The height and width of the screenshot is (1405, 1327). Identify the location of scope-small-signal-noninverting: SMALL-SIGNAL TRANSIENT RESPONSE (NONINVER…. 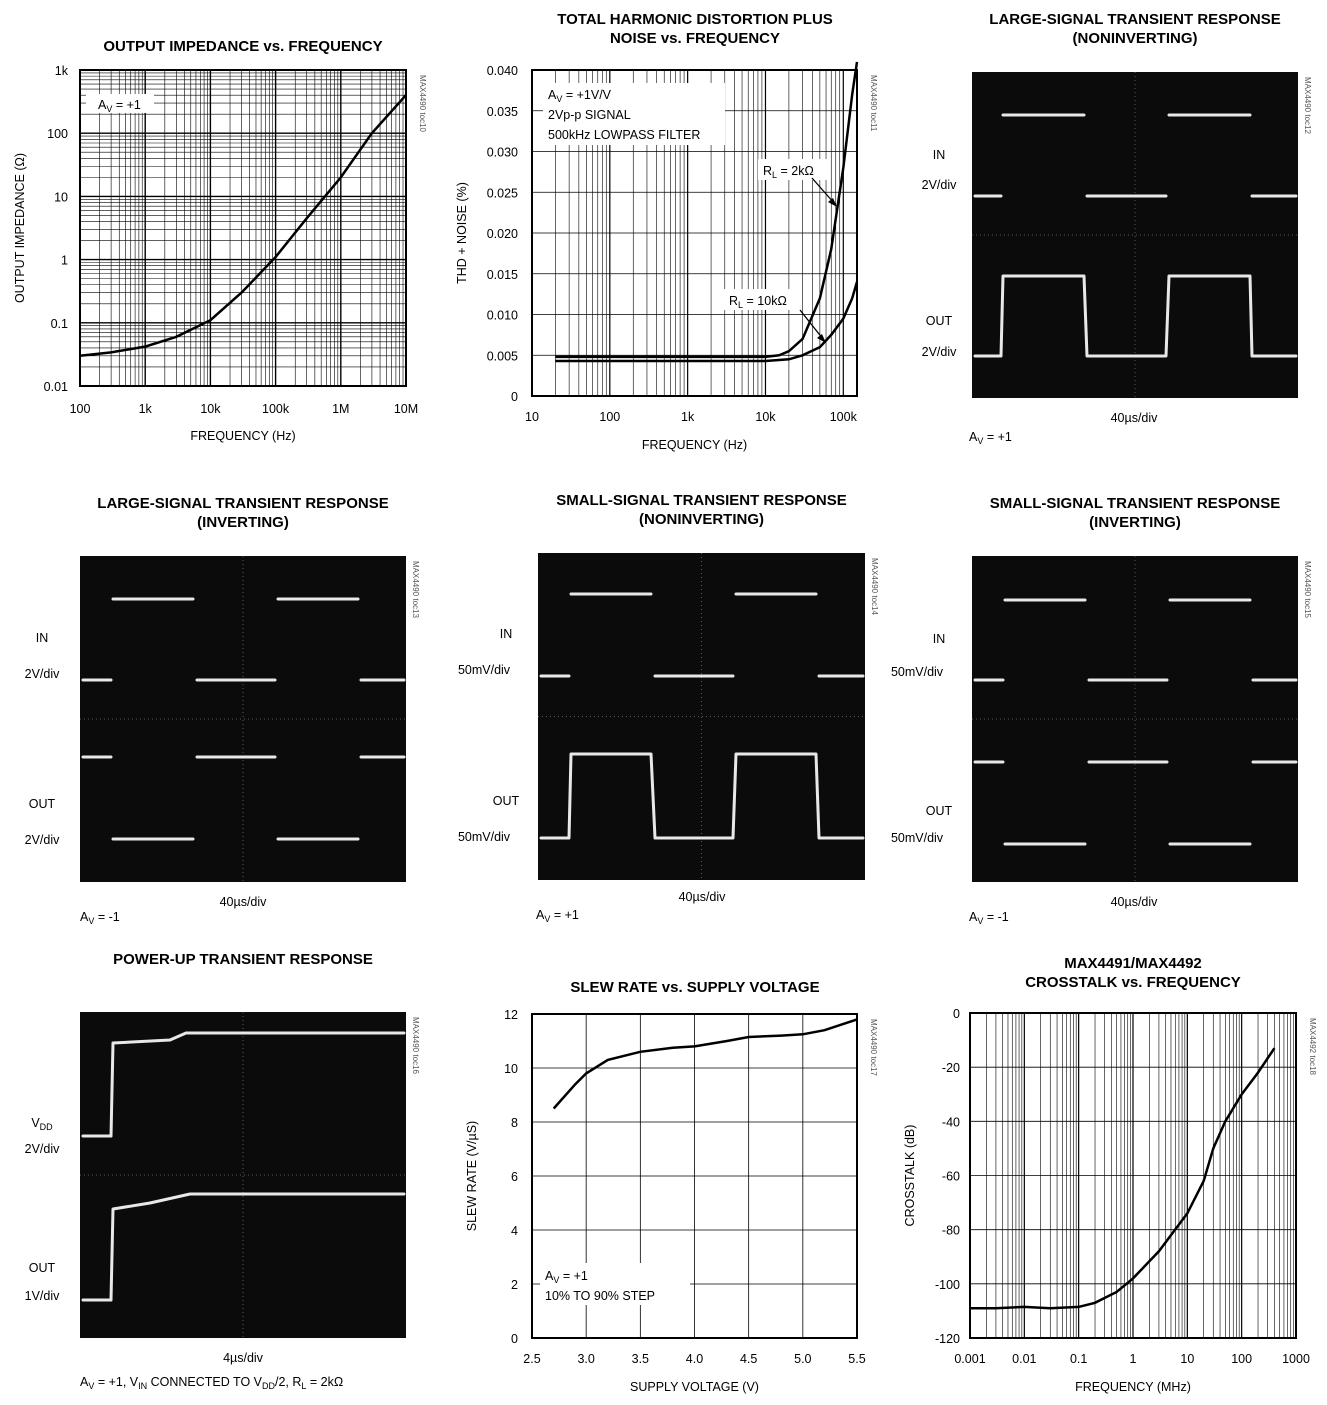
(668, 708).